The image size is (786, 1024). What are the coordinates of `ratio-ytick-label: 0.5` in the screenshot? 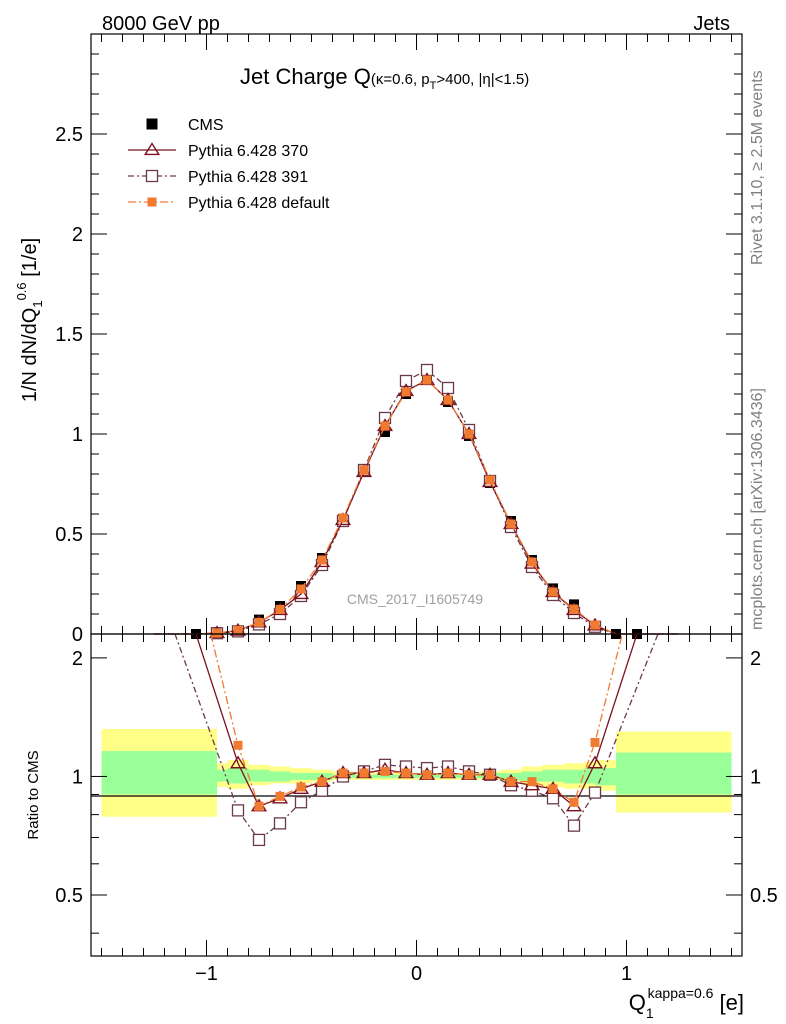 It's located at (69, 896).